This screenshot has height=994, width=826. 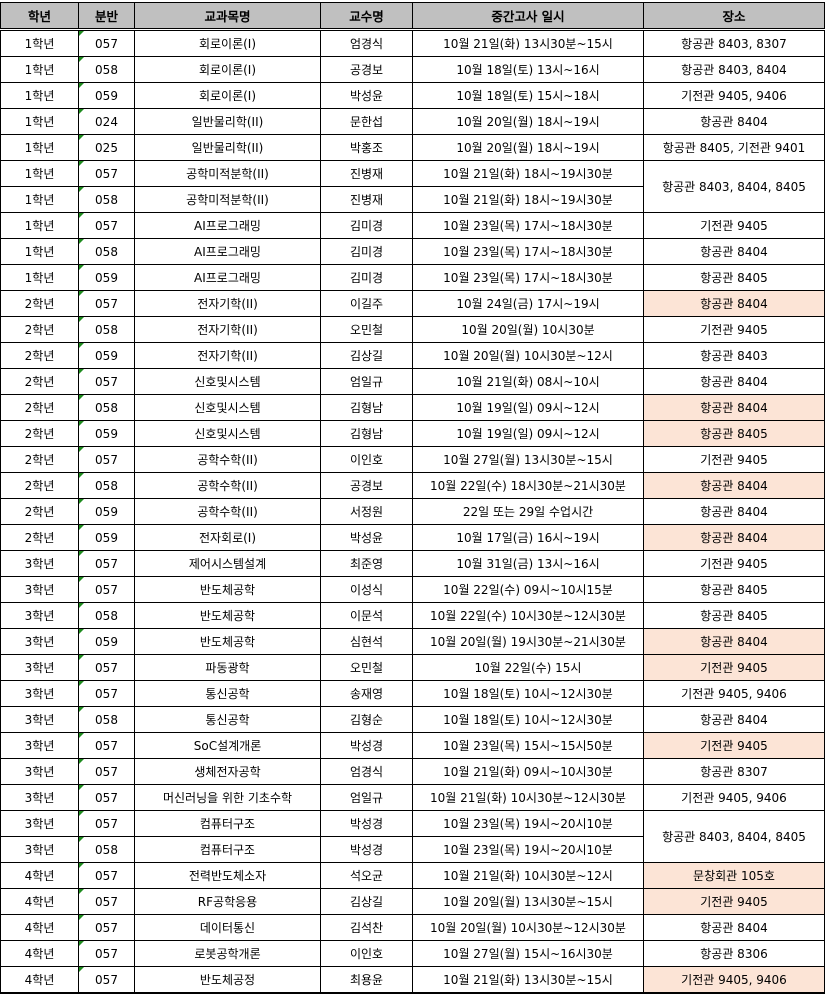 I want to click on datetime-cell: 10월 22일(수) 09시~10시15분, so click(x=528, y=589).